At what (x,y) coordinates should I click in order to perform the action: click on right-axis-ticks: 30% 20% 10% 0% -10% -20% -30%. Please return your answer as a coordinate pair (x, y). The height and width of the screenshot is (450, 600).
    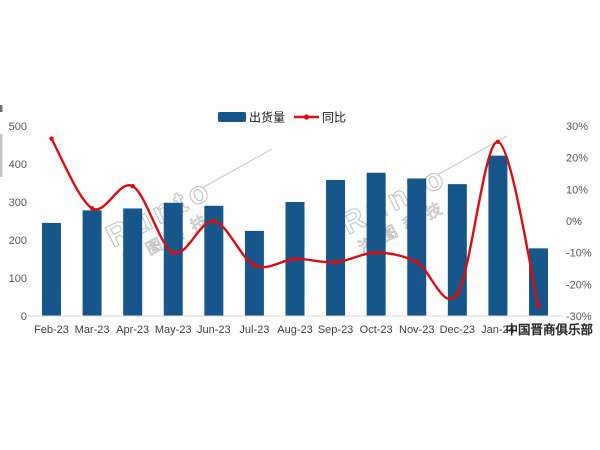
    Looking at the image, I should click on (579, 222).